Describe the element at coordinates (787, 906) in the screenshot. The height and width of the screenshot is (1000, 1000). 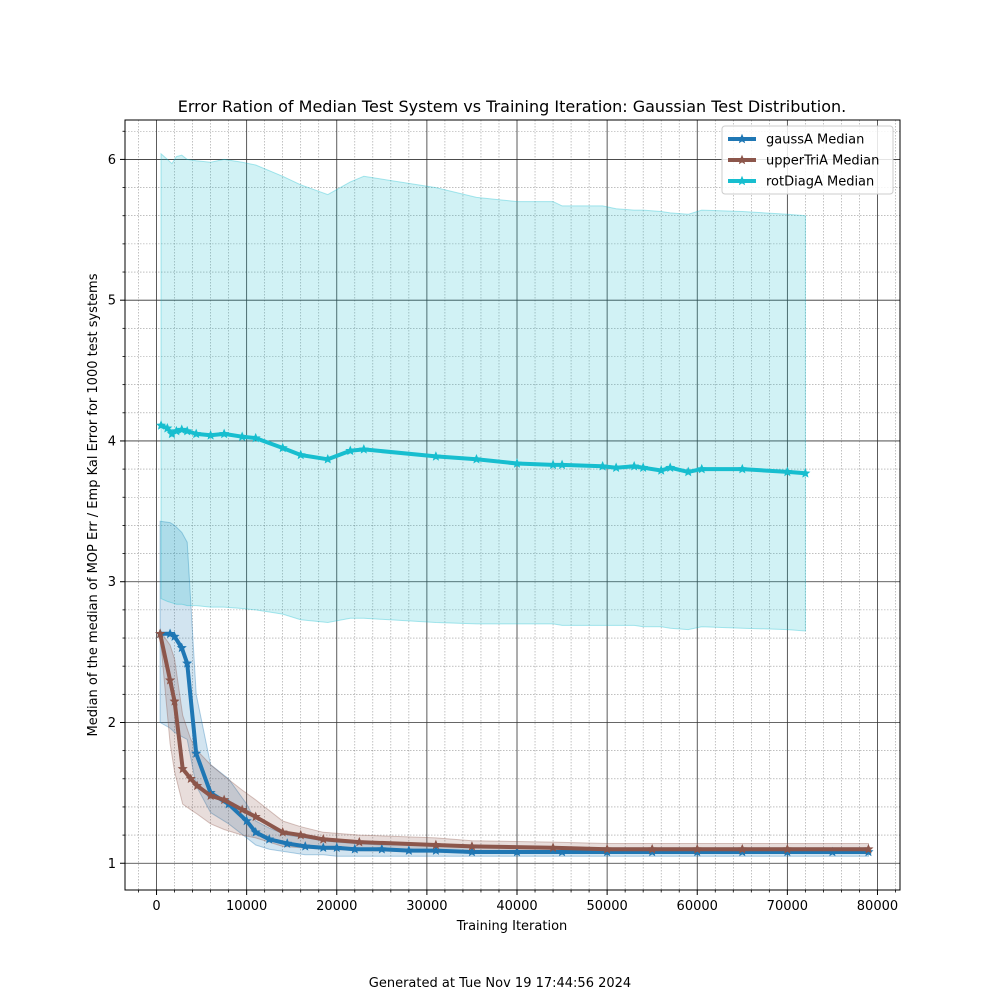
I see `x-tick-label: 70000` at that location.